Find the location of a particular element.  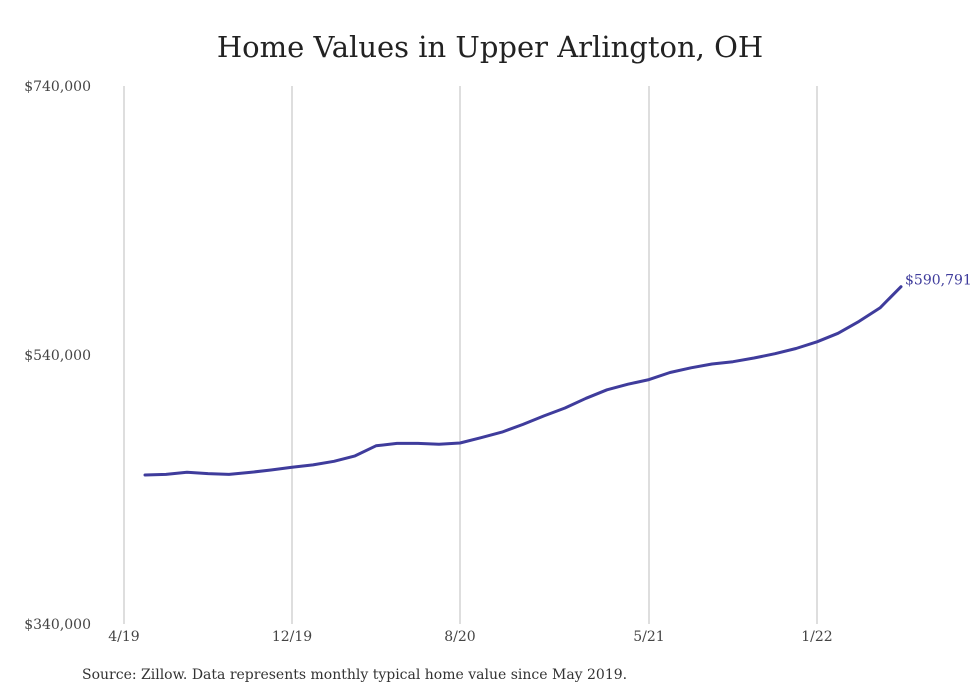

x-tick-label: 5/21 is located at coordinates (648, 637).